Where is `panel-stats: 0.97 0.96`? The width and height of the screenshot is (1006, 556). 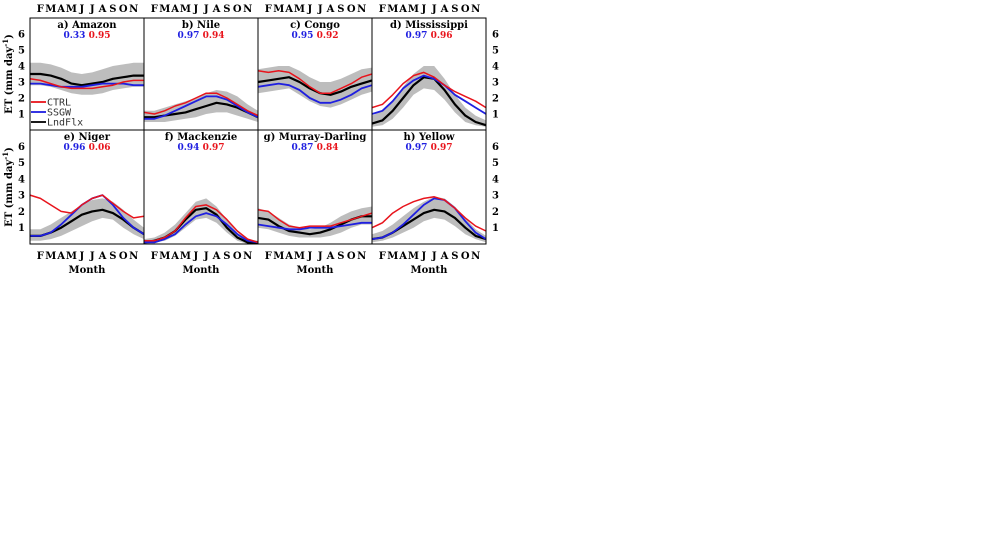
panel-stats: 0.97 0.96 is located at coordinates (429, 36).